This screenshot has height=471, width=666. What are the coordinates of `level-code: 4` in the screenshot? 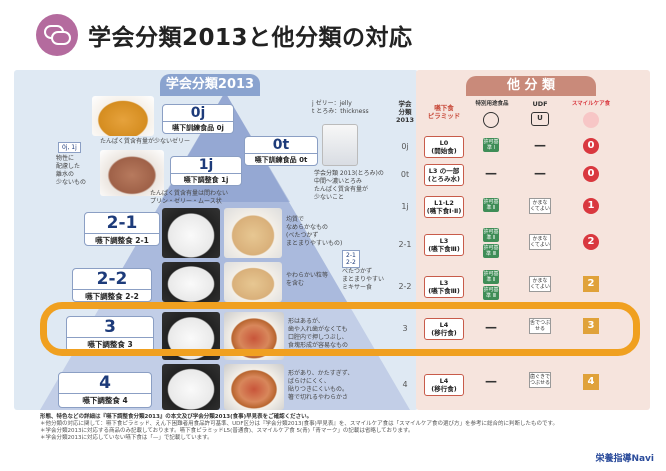 It's located at (105, 383).